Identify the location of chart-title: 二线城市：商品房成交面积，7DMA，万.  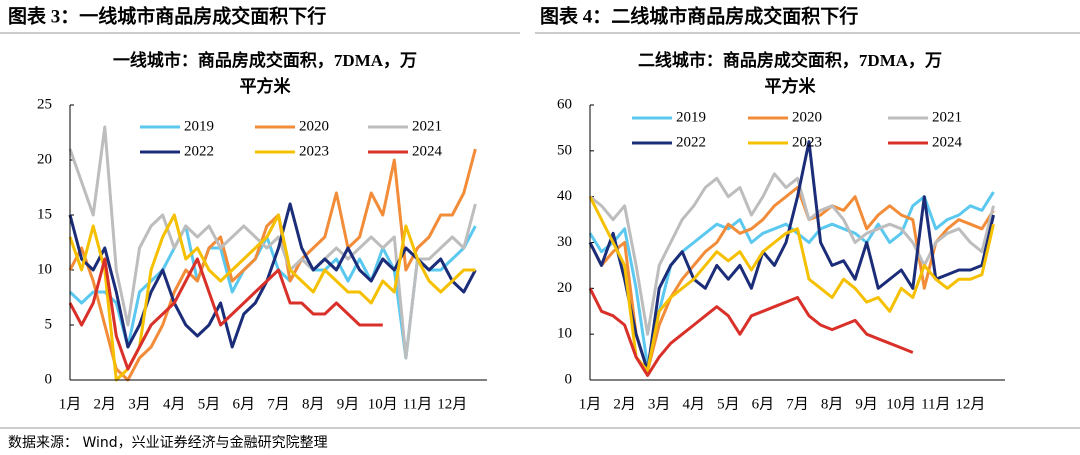
(790, 60).